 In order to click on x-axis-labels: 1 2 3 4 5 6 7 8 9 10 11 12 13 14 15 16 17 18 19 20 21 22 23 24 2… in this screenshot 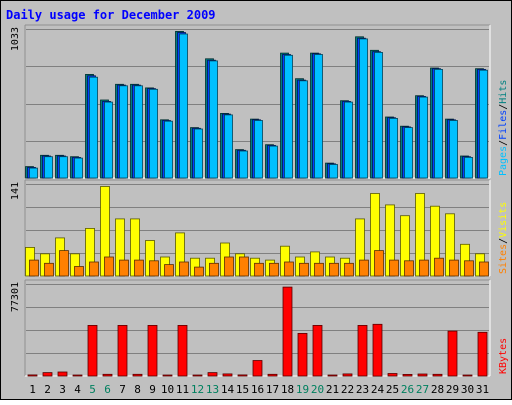, I will do `click(259, 389)`.